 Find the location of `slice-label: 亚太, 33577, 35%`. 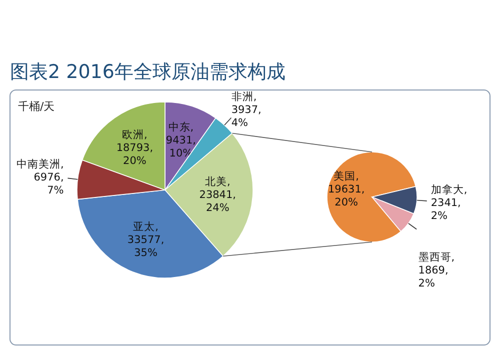

slice-label: 亚太, 33577, 35% is located at coordinates (145, 240).